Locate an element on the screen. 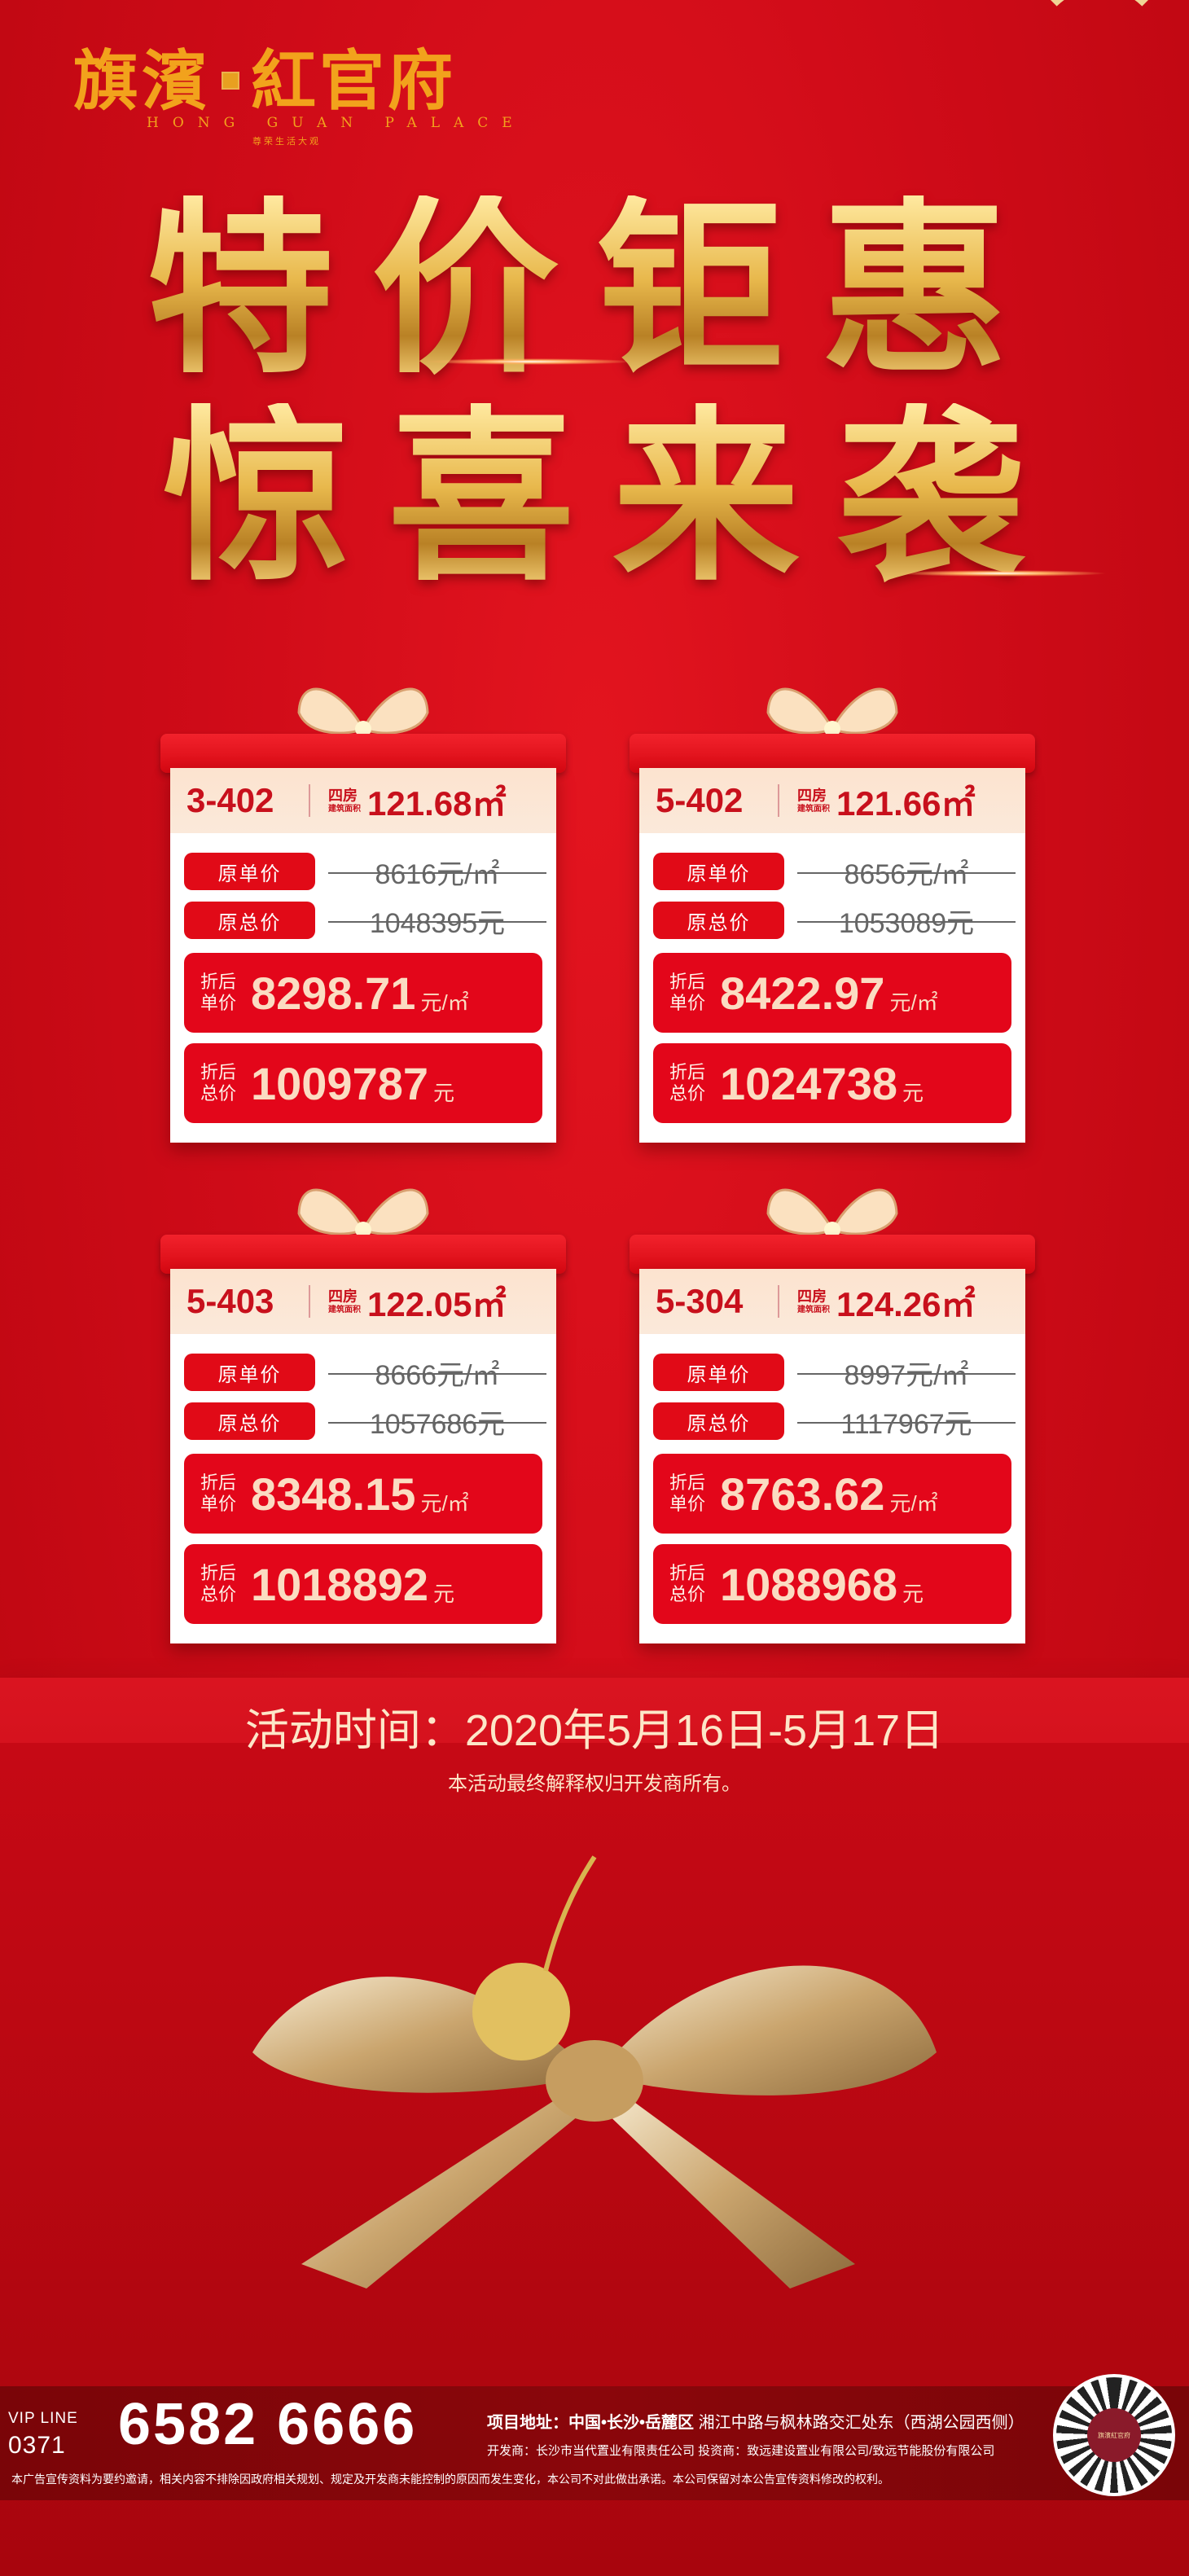 This screenshot has height=2576, width=1189. unit-number: 5-402 is located at coordinates (700, 800).